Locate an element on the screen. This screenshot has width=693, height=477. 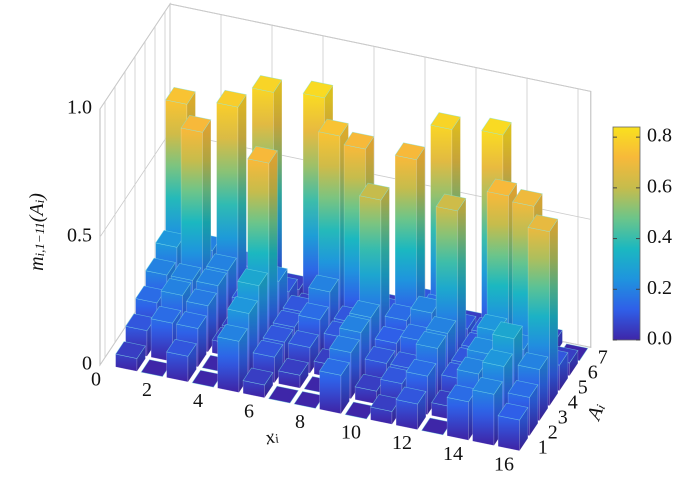
colorbar-tick-label: 0.2 is located at coordinates (659, 288).